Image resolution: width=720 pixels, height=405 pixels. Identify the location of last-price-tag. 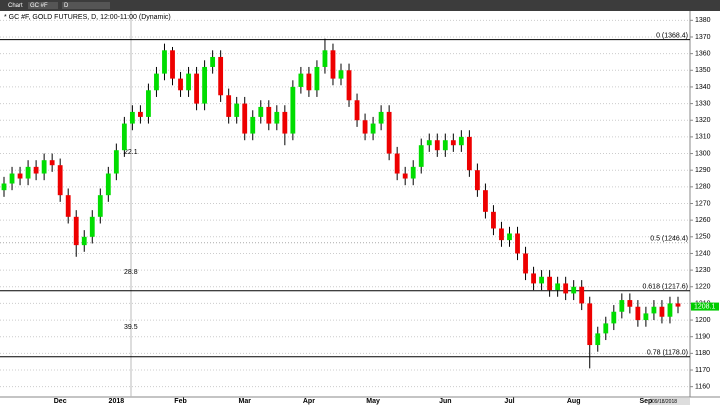
(705, 306).